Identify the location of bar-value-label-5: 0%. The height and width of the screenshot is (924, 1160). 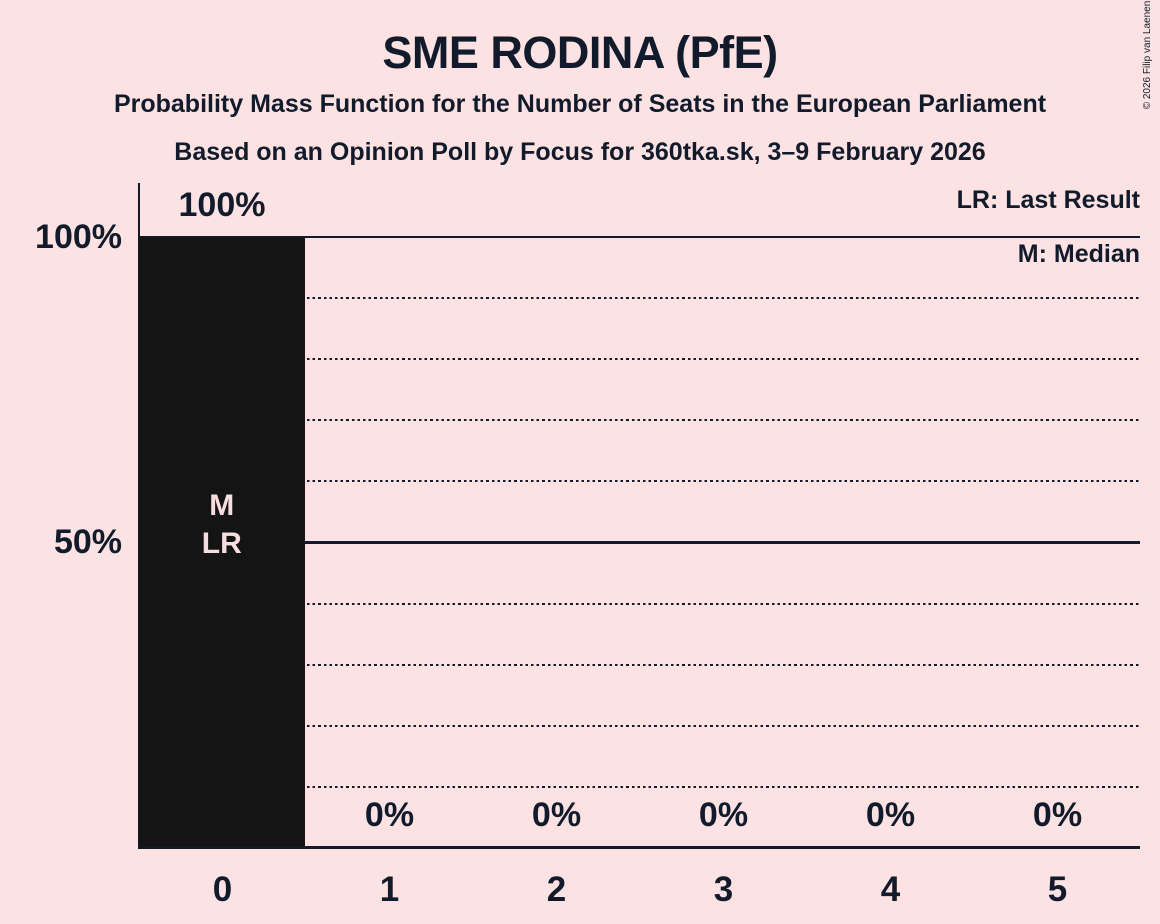
(1057, 815).